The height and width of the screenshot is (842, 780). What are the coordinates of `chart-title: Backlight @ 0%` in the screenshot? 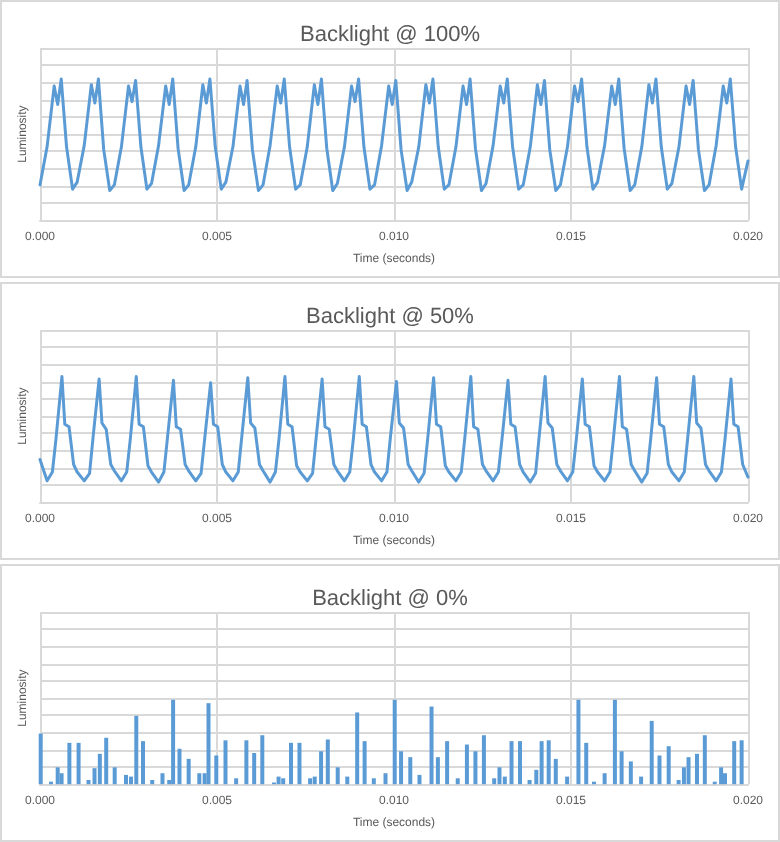 It's located at (390, 599).